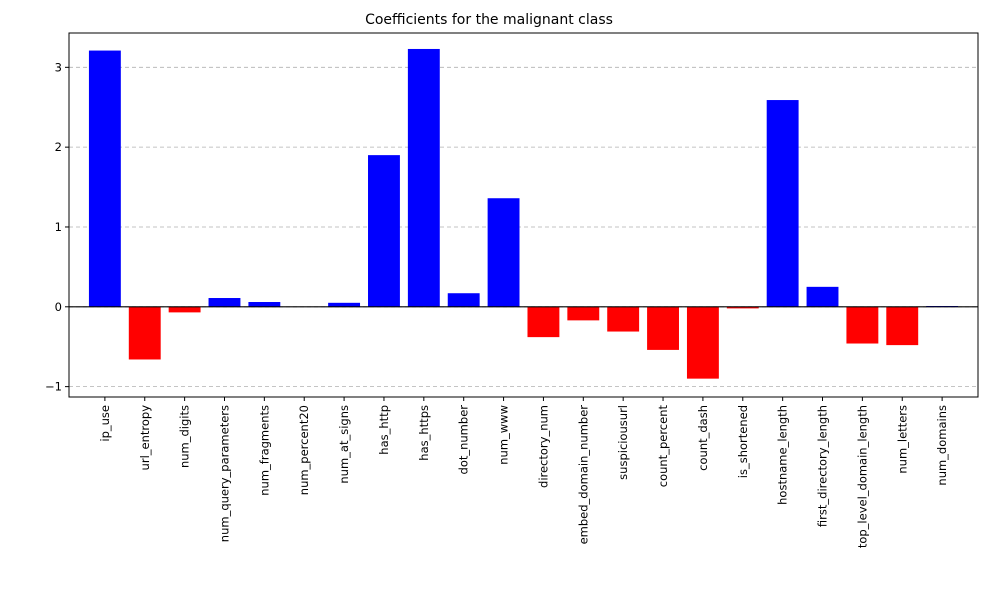 The image size is (990, 590). I want to click on x-tick-label: num_domains, so click(942, 445).